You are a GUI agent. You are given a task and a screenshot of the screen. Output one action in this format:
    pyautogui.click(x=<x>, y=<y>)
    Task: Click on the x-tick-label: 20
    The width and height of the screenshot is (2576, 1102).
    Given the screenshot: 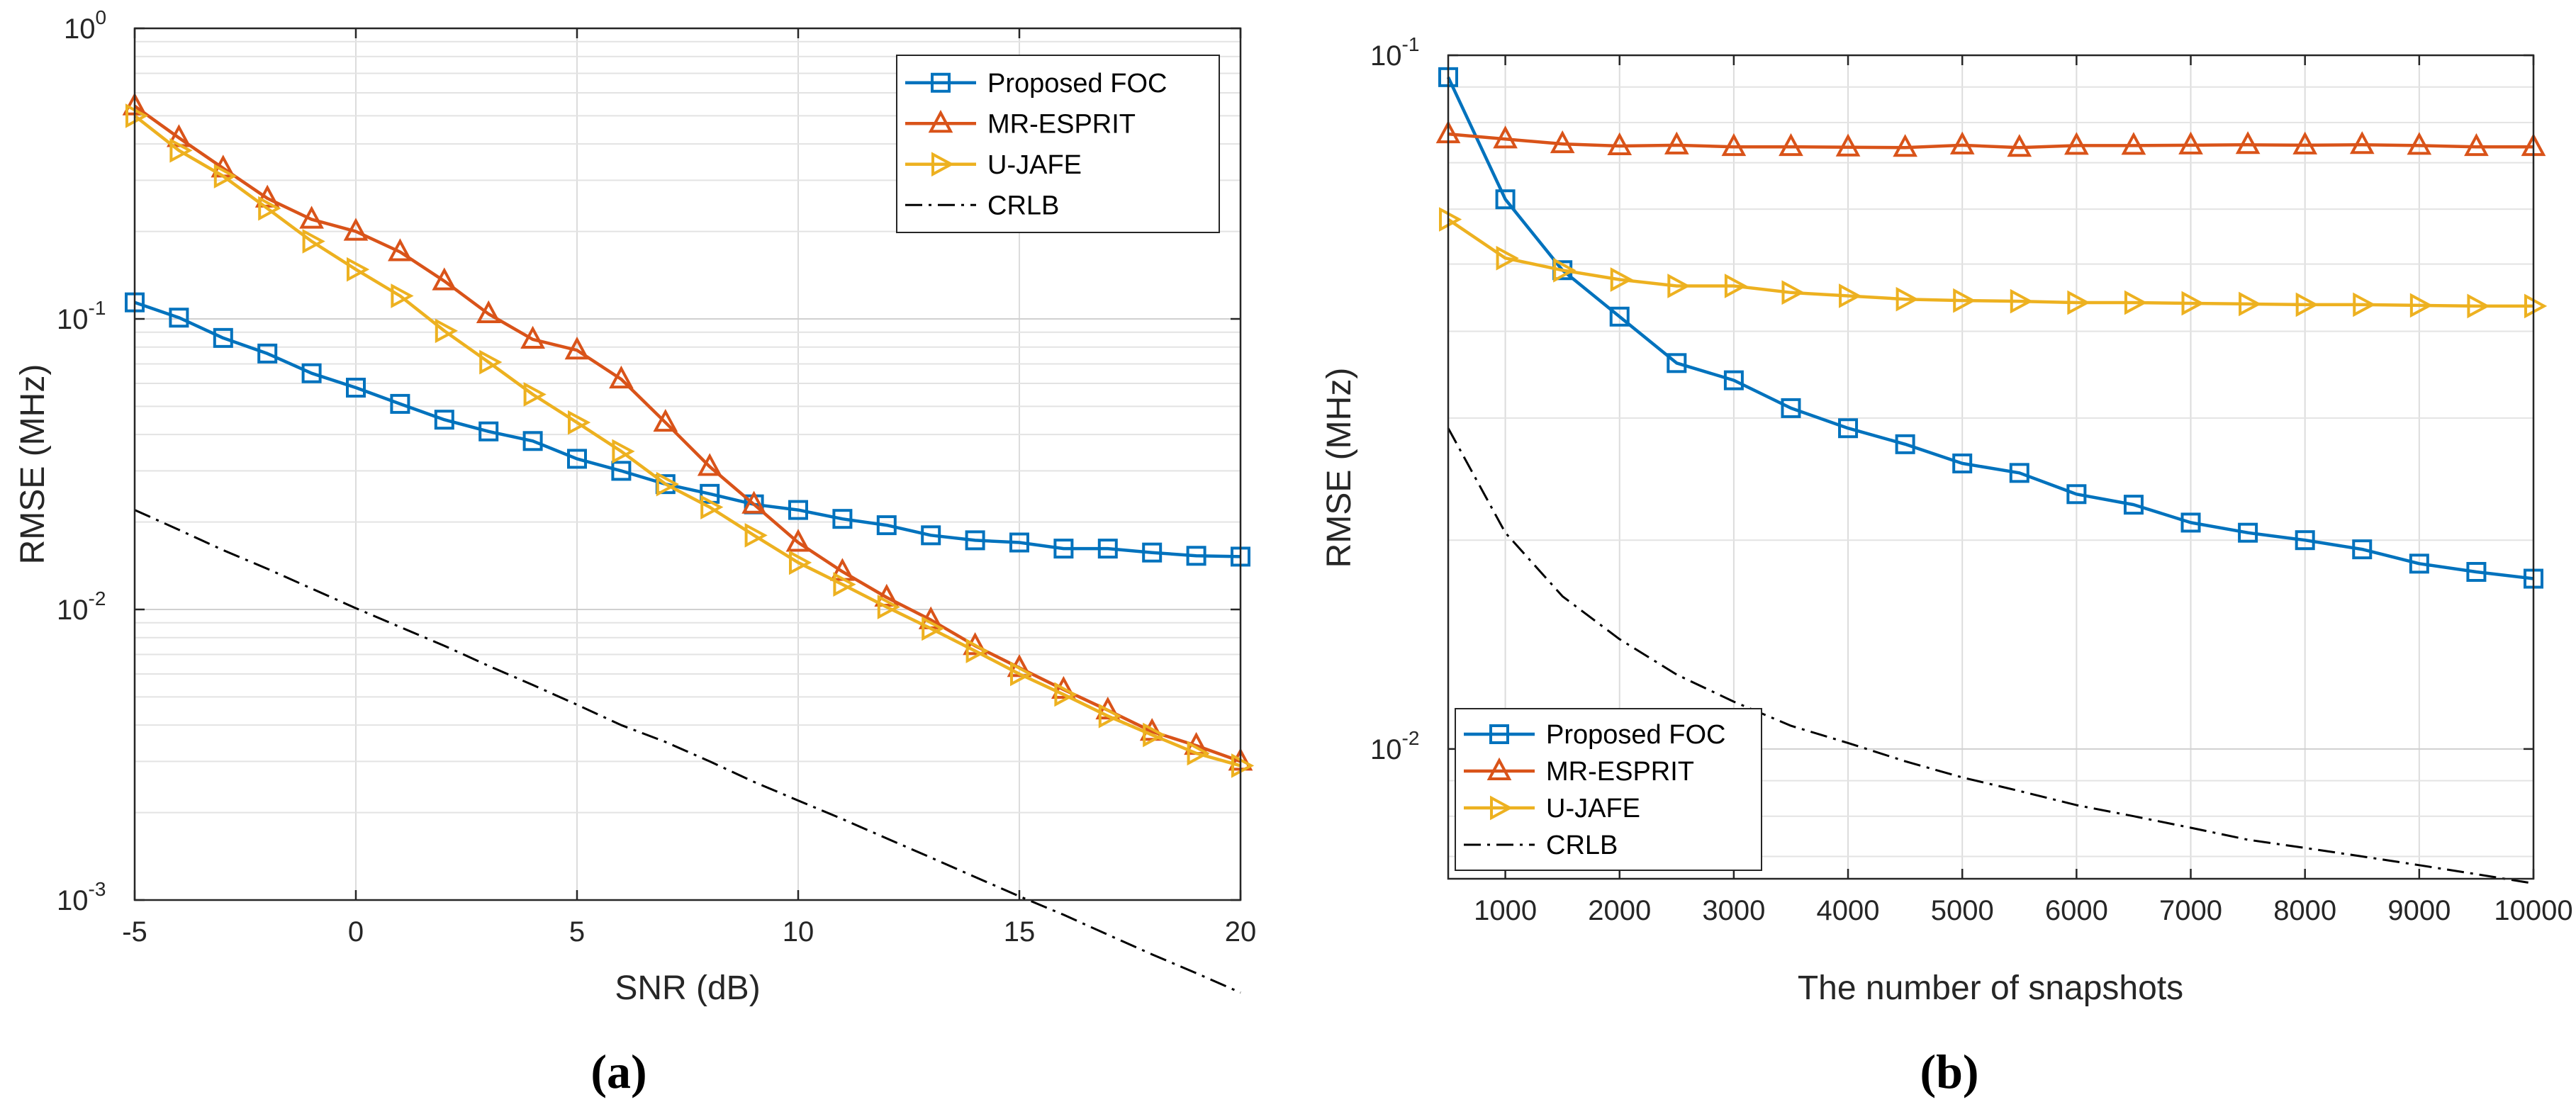 What is the action you would take?
    pyautogui.click(x=1241, y=932)
    